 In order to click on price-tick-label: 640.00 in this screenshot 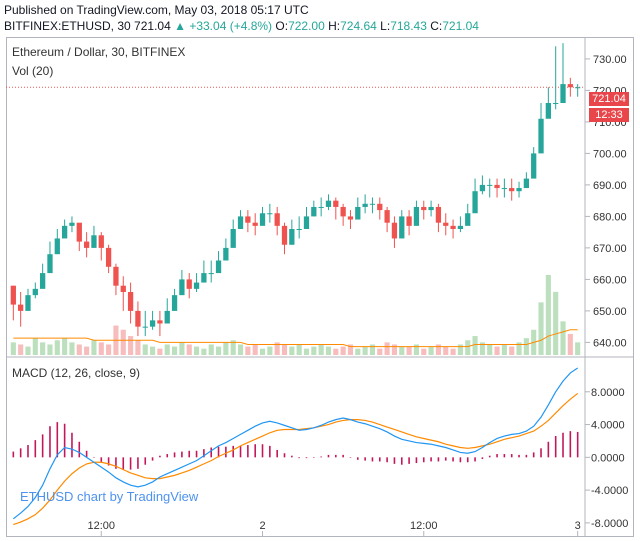, I will do `click(610, 343)`.